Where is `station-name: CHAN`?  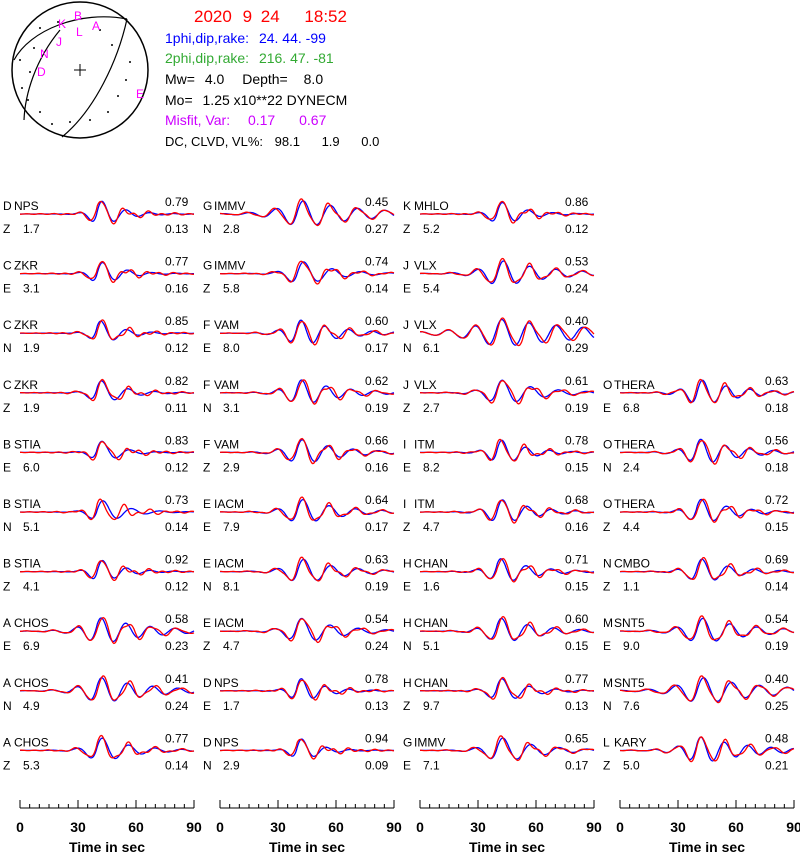
station-name: CHAN is located at coordinates (431, 683).